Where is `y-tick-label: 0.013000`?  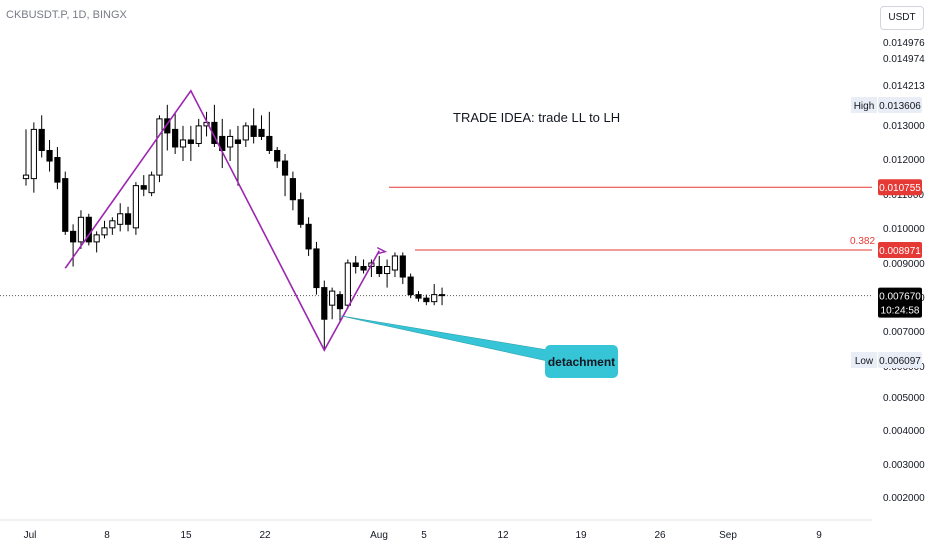
y-tick-label: 0.013000 is located at coordinates (904, 126).